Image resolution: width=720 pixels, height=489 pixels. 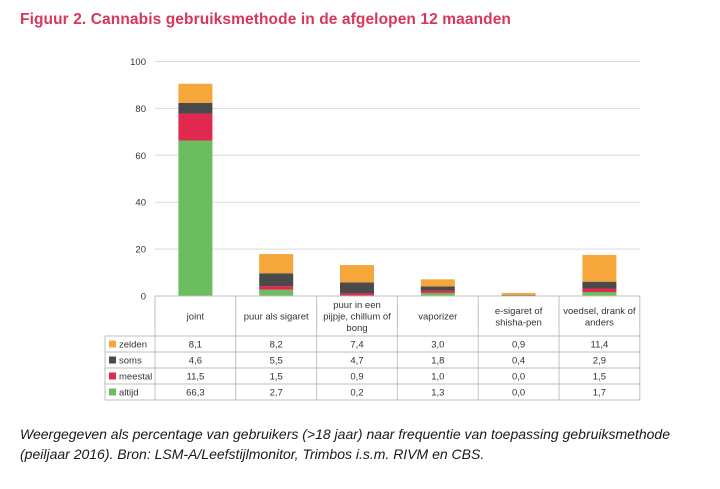 I want to click on data-label: 3,0, so click(x=437, y=345).